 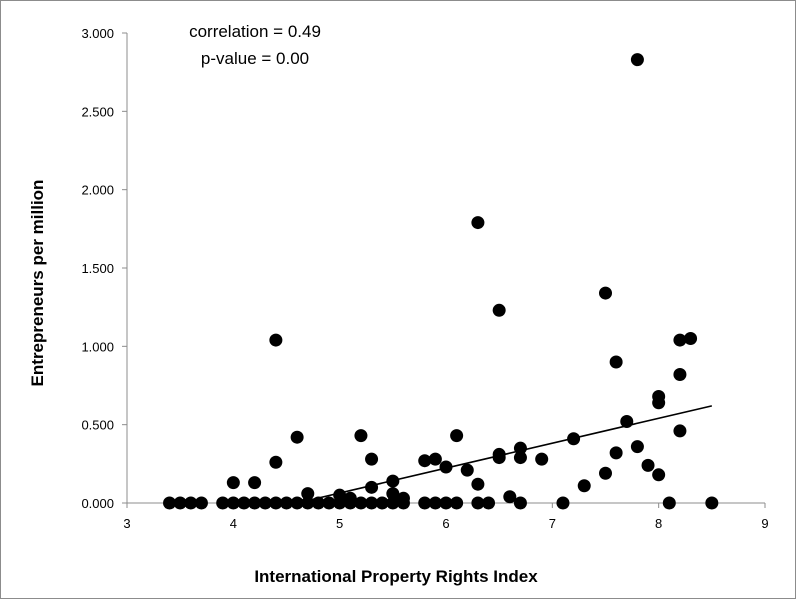 What do you see at coordinates (764, 523) in the screenshot?
I see `x-tick-label: 9` at bounding box center [764, 523].